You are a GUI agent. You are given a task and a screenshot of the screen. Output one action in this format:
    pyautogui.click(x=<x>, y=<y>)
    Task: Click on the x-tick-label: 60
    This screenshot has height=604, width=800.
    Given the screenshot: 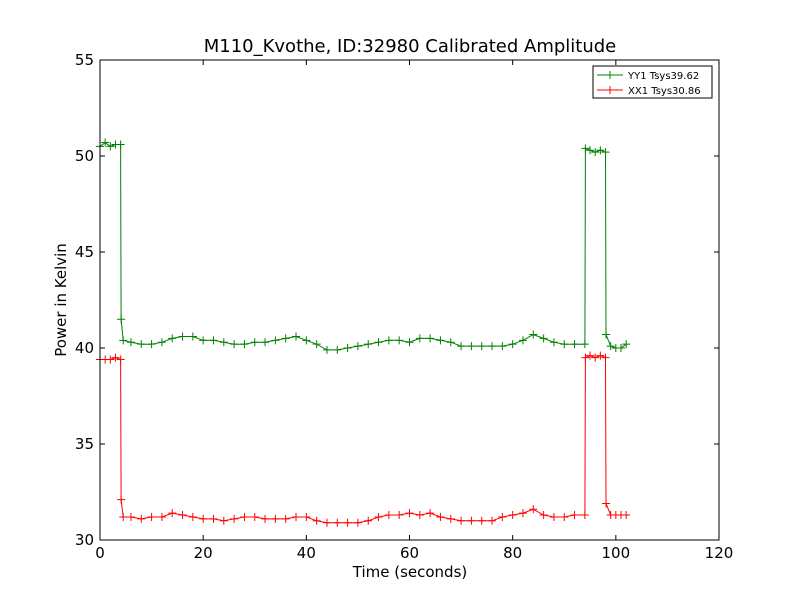 What is the action you would take?
    pyautogui.click(x=409, y=553)
    